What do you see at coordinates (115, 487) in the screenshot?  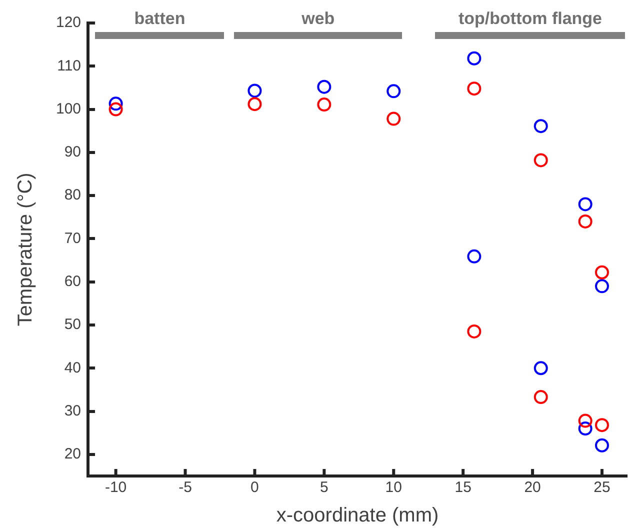 I see `x-tick-label: -10` at bounding box center [115, 487].